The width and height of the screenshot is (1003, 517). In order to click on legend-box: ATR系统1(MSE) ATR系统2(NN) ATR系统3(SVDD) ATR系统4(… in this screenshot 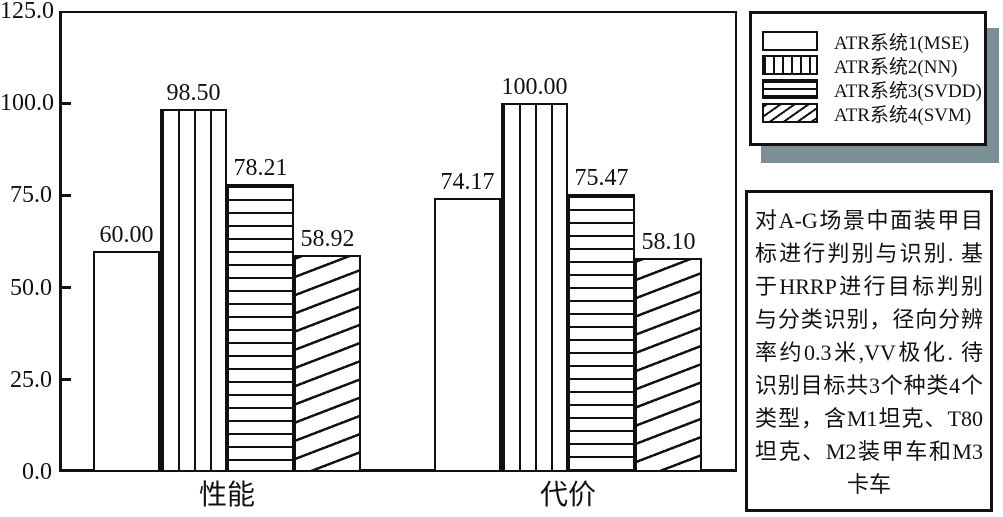, I will do `click(868, 78)`.